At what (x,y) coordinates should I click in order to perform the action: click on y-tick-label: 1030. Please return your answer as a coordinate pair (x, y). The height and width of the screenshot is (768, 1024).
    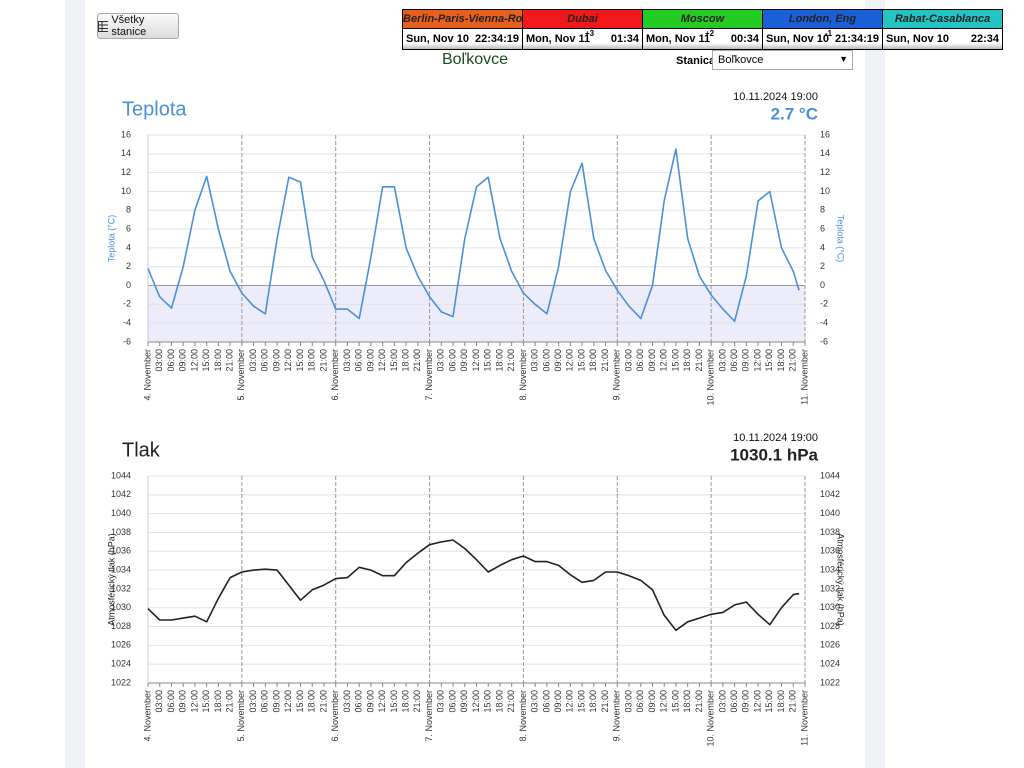
    Looking at the image, I should click on (121, 607).